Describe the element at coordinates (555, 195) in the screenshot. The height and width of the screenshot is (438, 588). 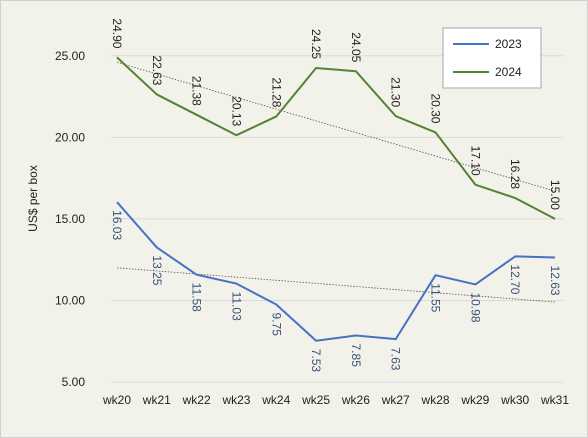
I see `data-label-2024: 15.00` at that location.